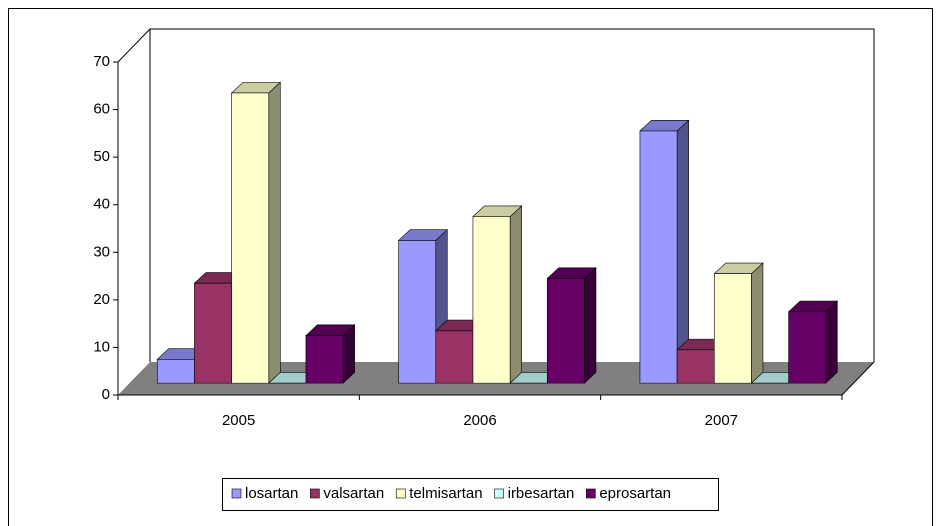 The width and height of the screenshot is (941, 526). What do you see at coordinates (858, 378) in the screenshot?
I see `floor-edge` at bounding box center [858, 378].